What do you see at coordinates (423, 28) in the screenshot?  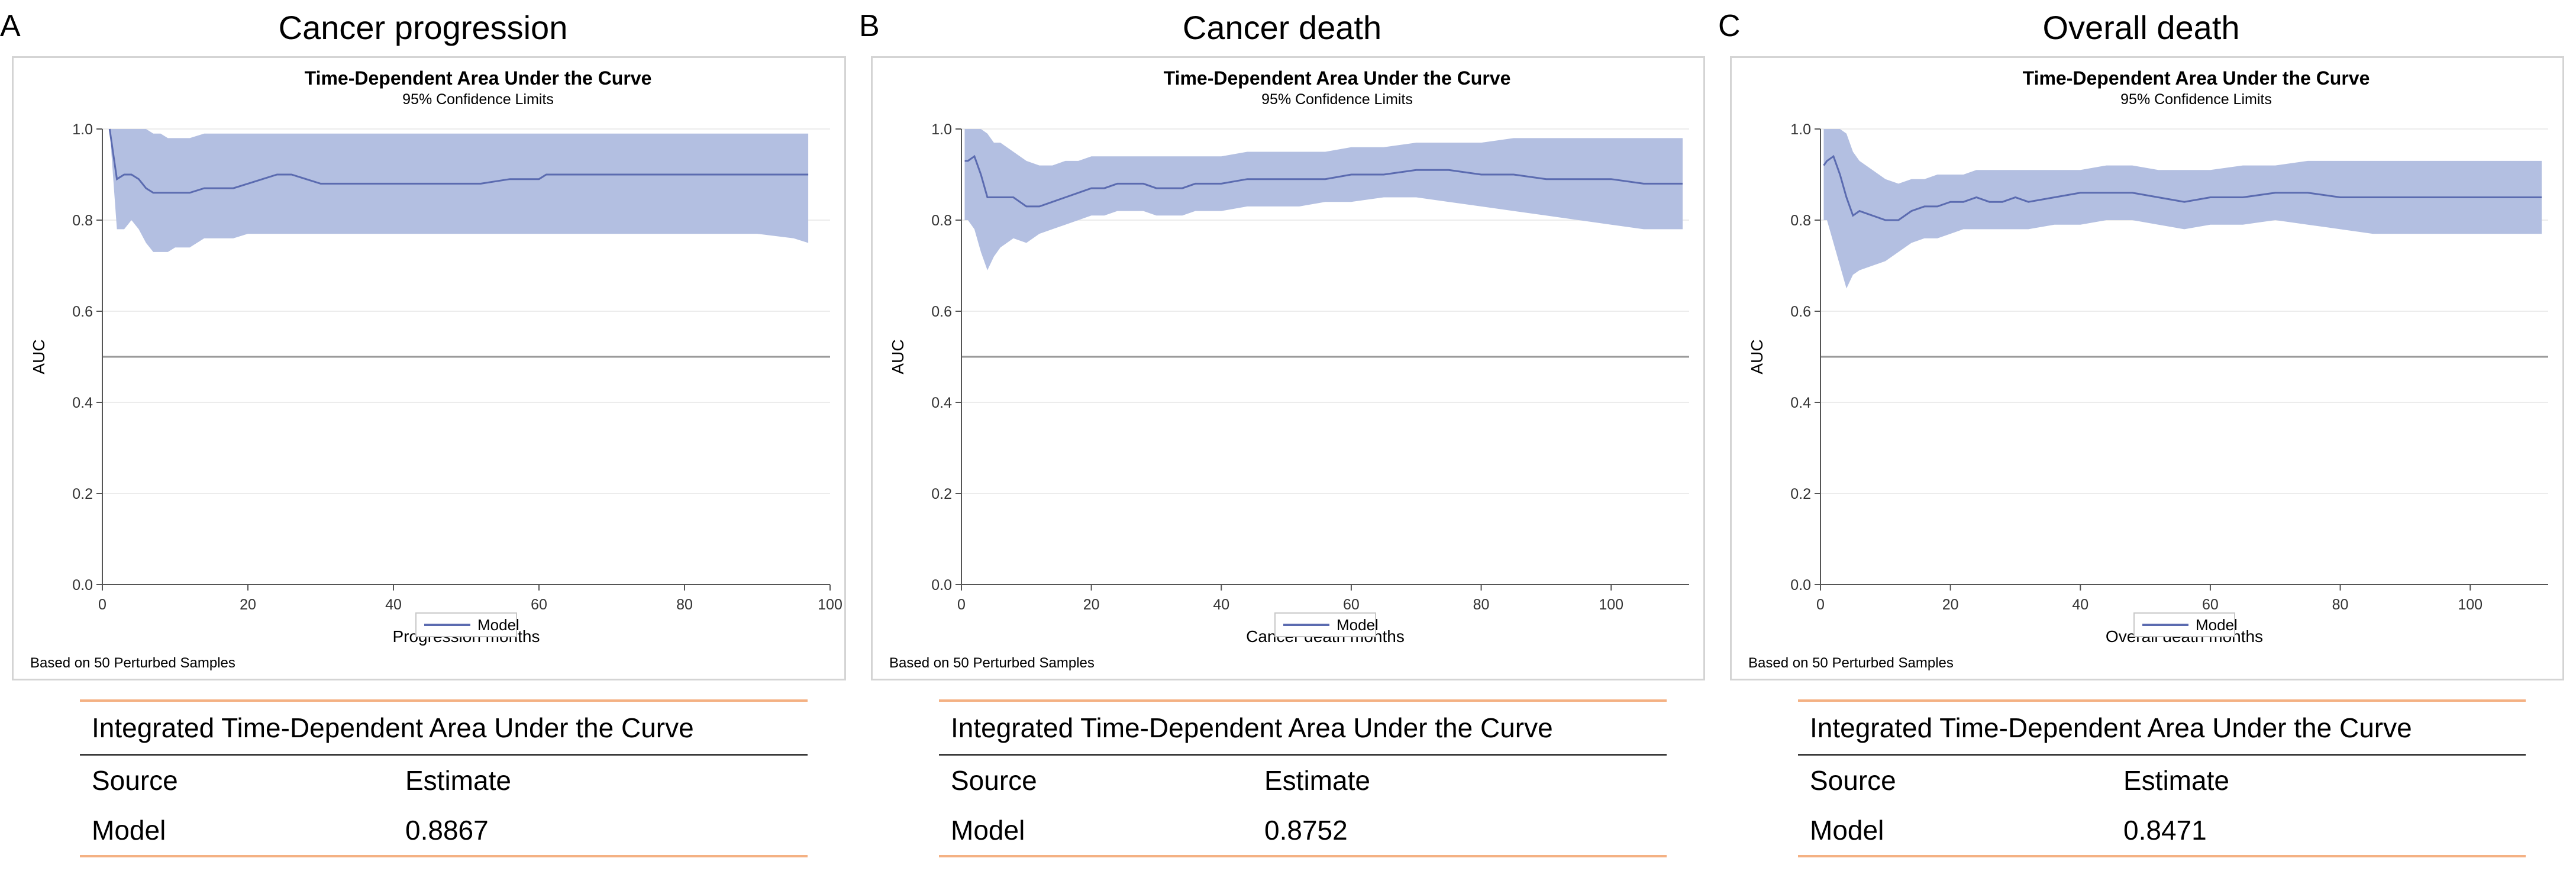 I see `panel-heading: Cancer progression` at bounding box center [423, 28].